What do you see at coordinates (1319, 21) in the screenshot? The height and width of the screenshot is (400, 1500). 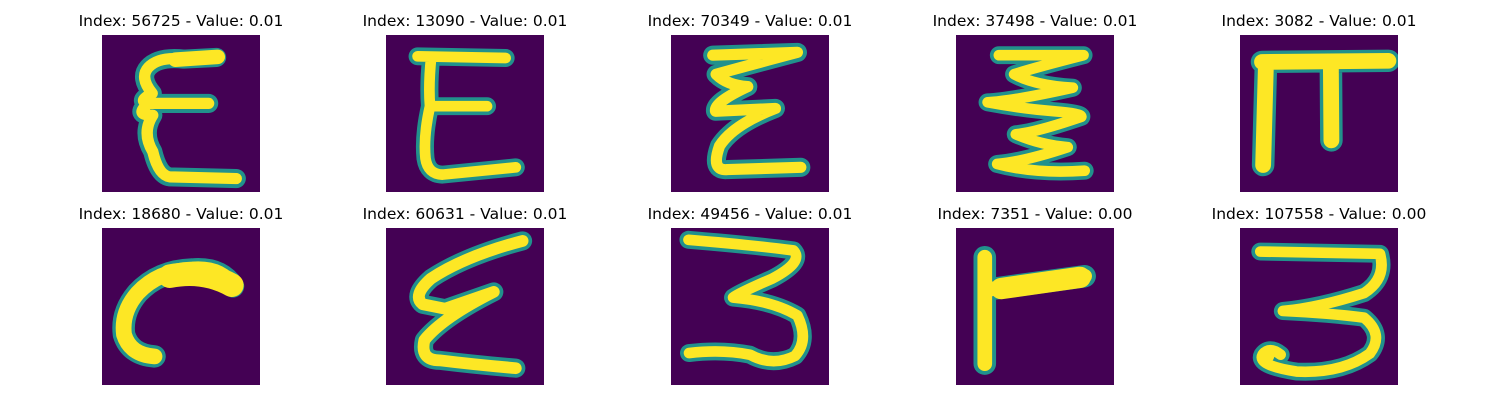 I see `panel-title: Index: 3082 - Value: 0.01` at bounding box center [1319, 21].